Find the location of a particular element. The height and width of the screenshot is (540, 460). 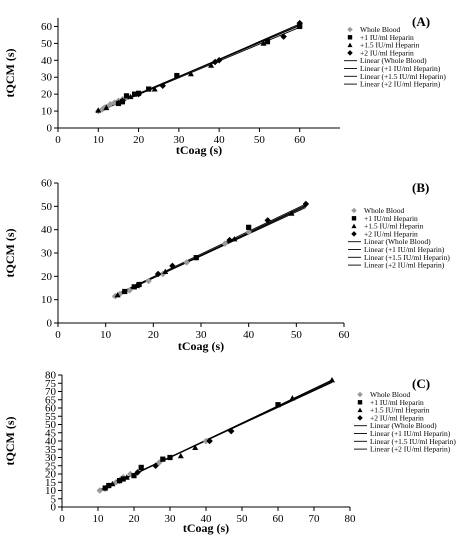

panel-label: (B) is located at coordinates (420, 187).